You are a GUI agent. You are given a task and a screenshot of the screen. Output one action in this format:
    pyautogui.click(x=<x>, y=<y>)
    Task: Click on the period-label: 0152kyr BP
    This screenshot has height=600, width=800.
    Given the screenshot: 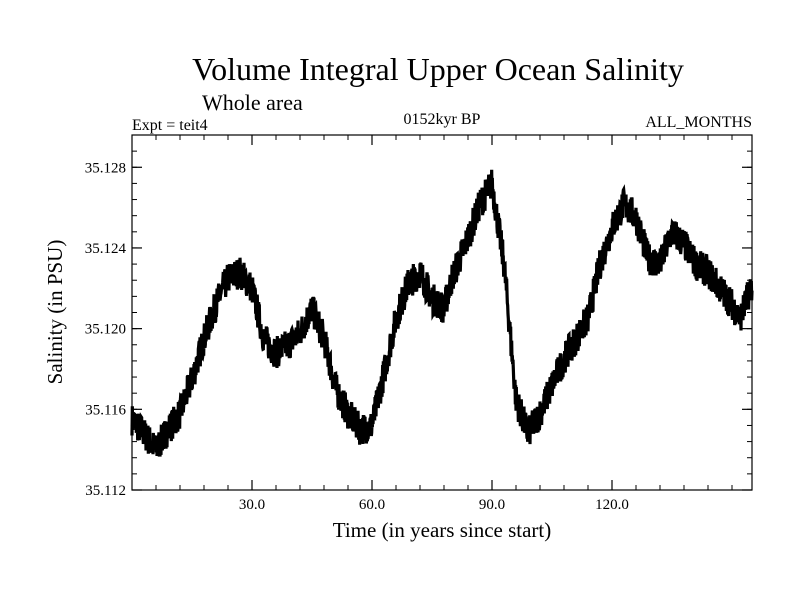 What is the action you would take?
    pyautogui.click(x=442, y=119)
    